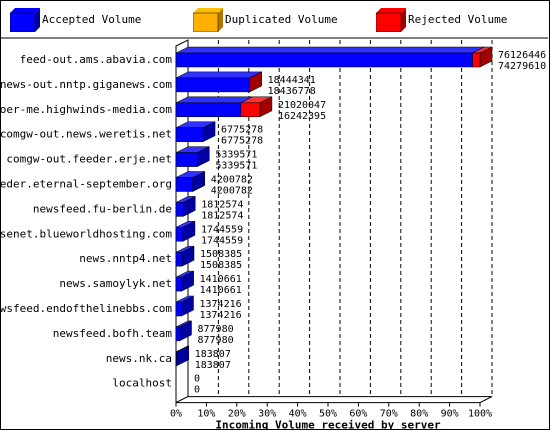 The image size is (550, 430). I want to click on data-label-accepted: 0, so click(197, 390).